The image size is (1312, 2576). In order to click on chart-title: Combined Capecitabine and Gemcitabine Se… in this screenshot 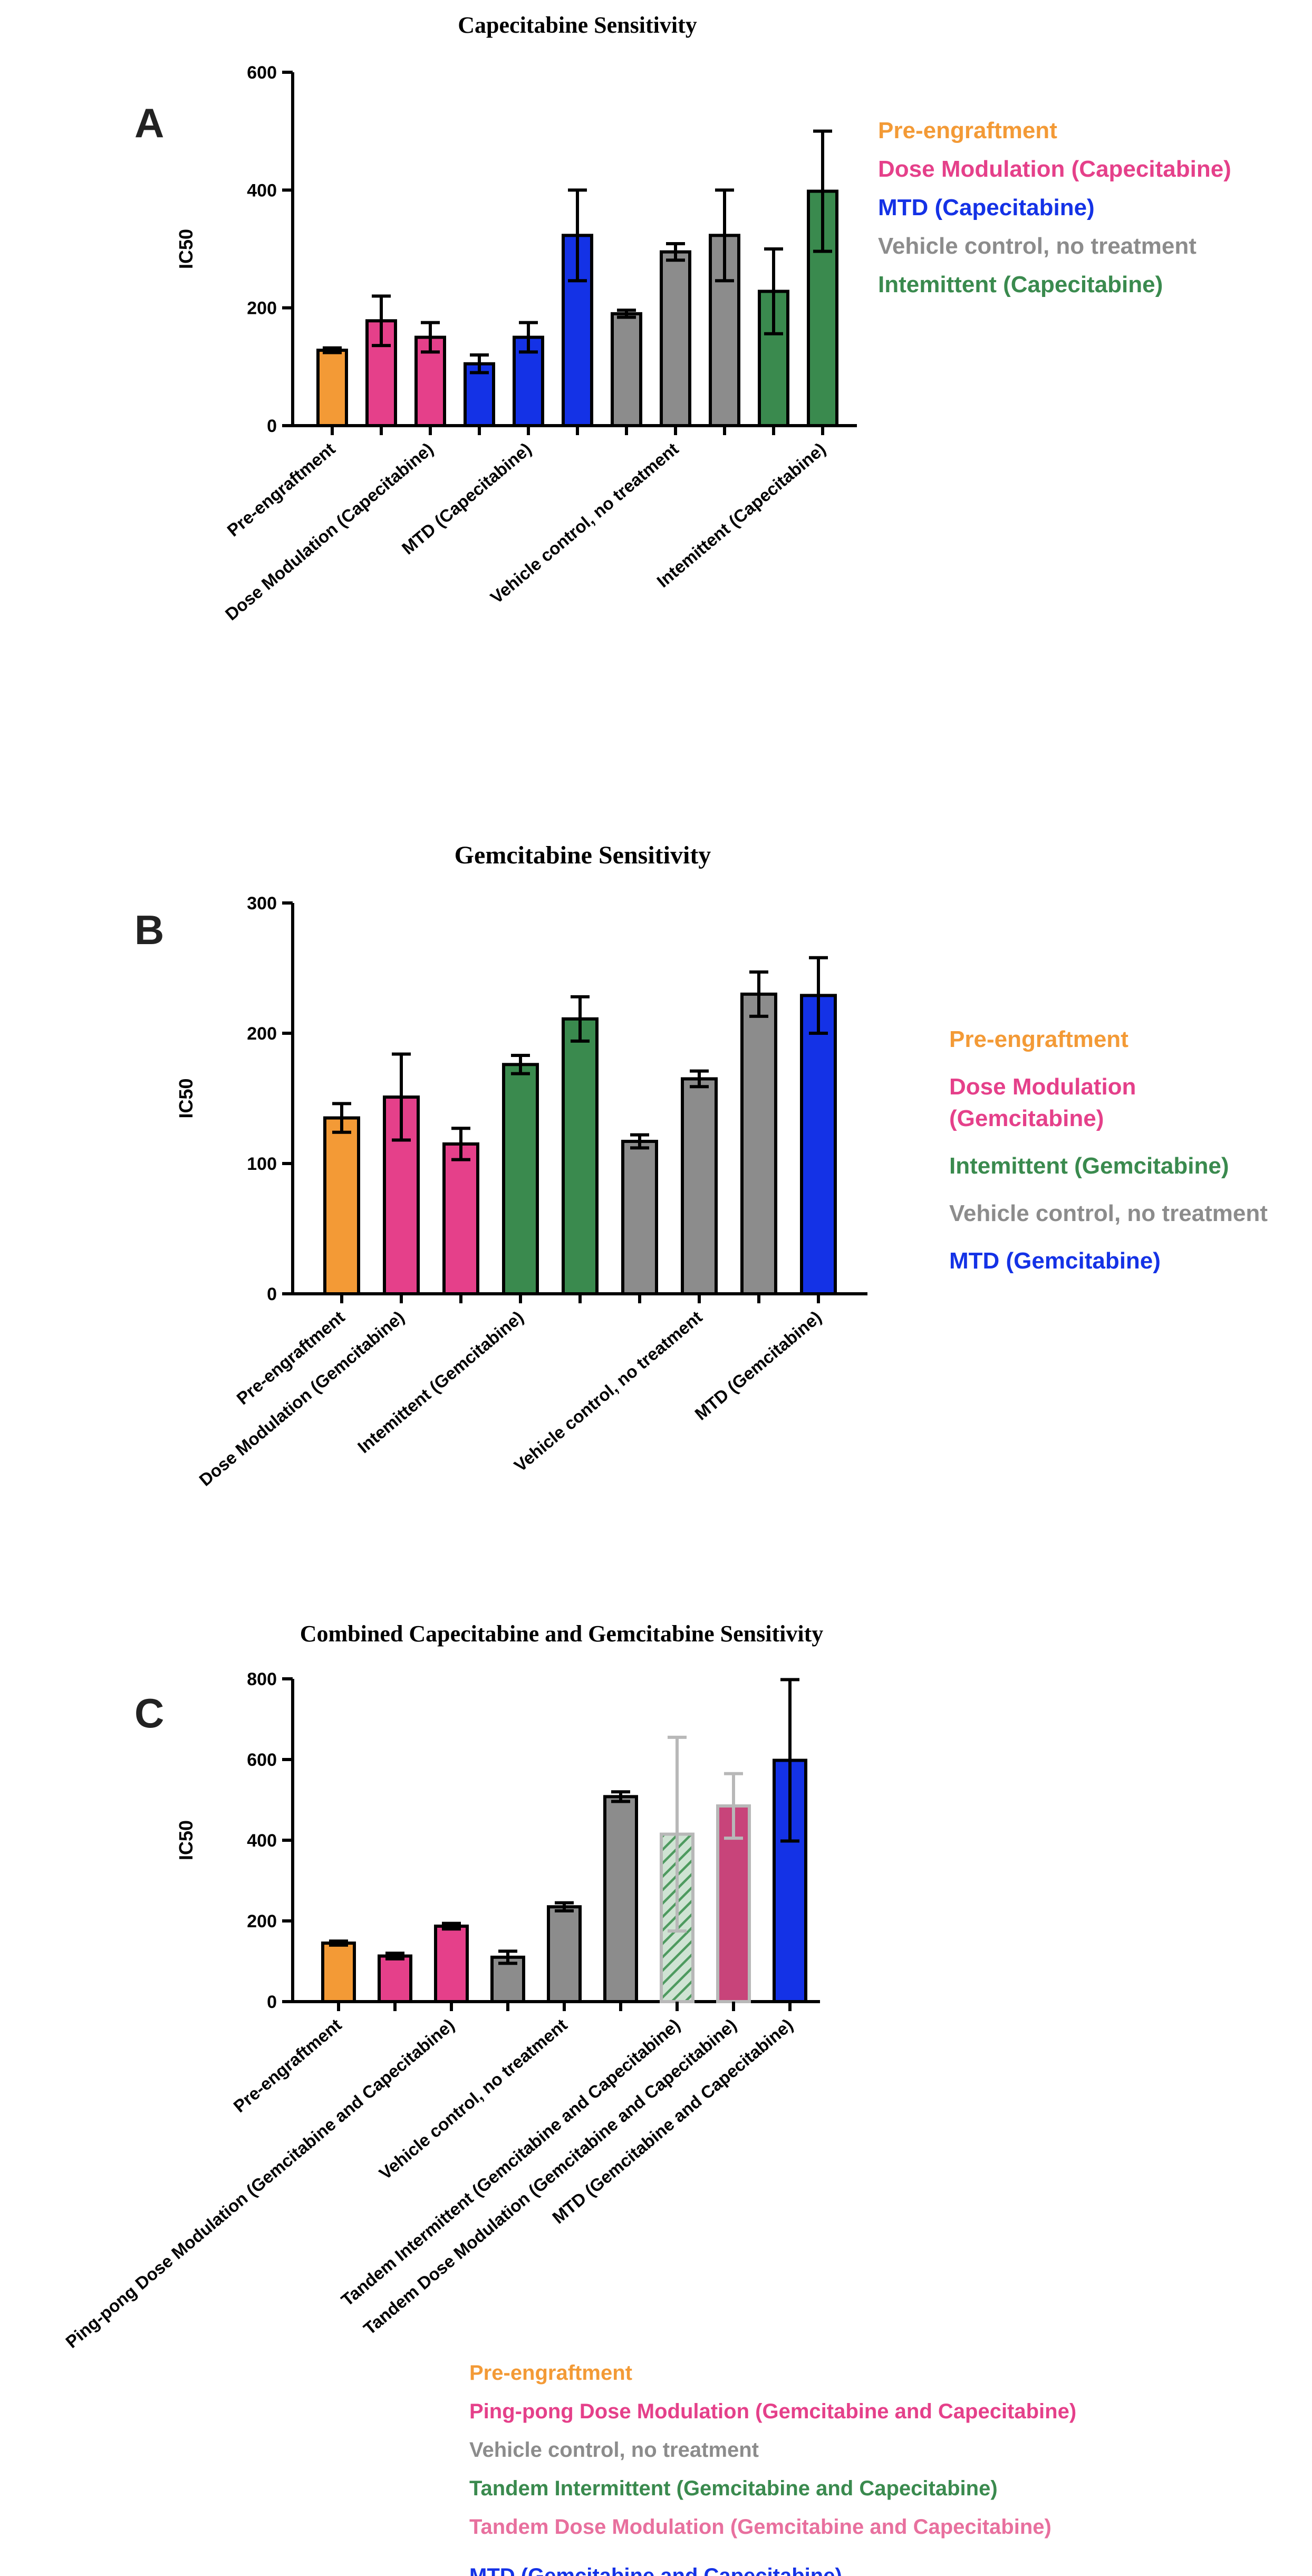, I will do `click(562, 1634)`.